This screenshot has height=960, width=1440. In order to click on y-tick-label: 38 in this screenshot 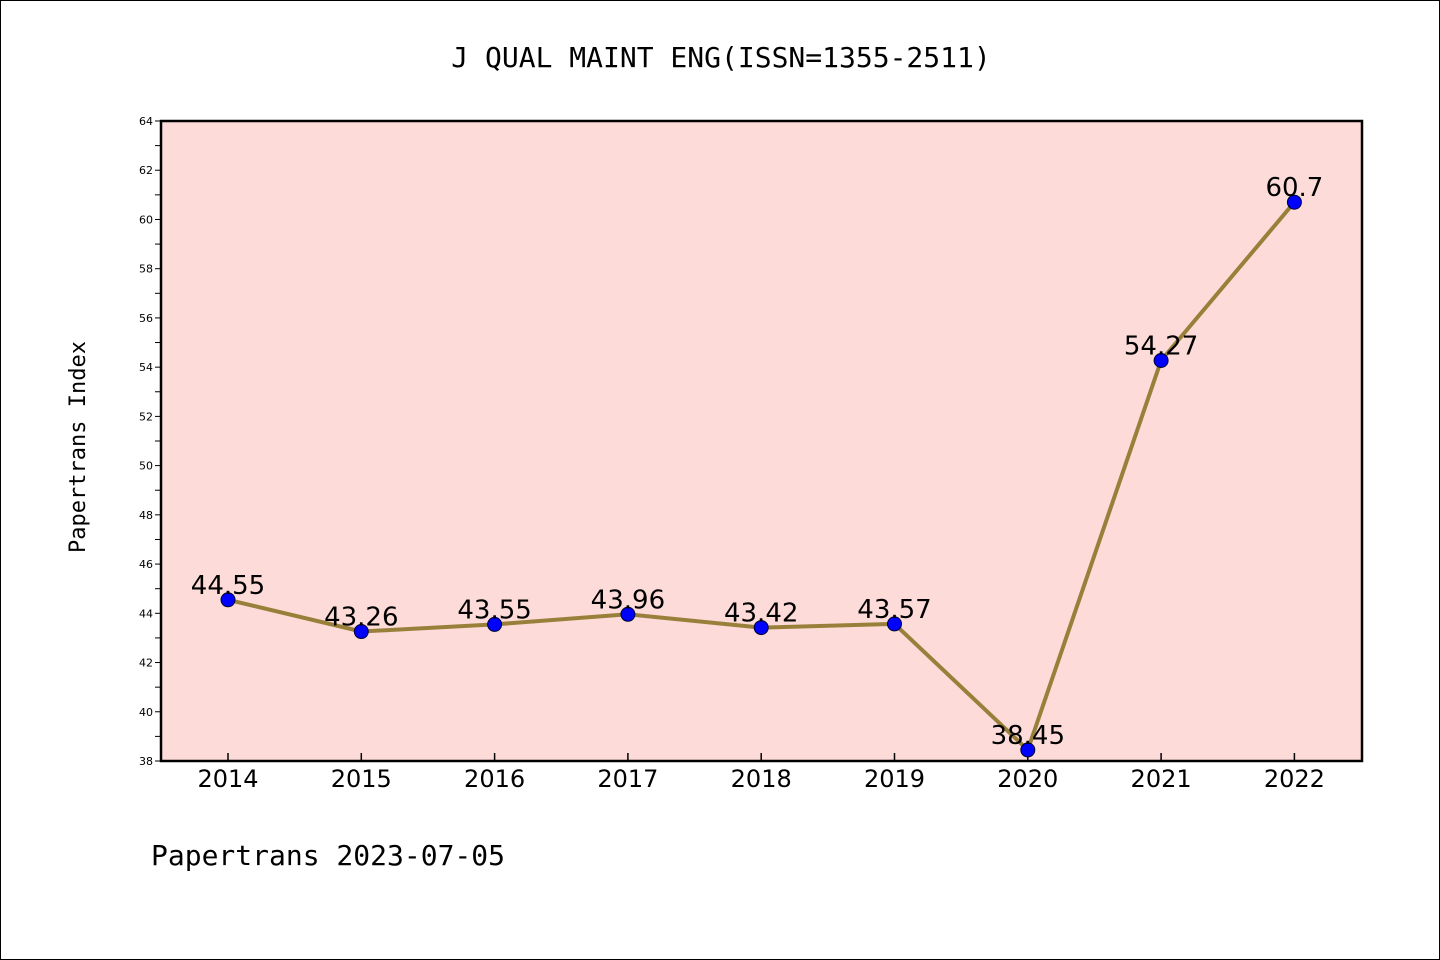, I will do `click(146, 761)`.